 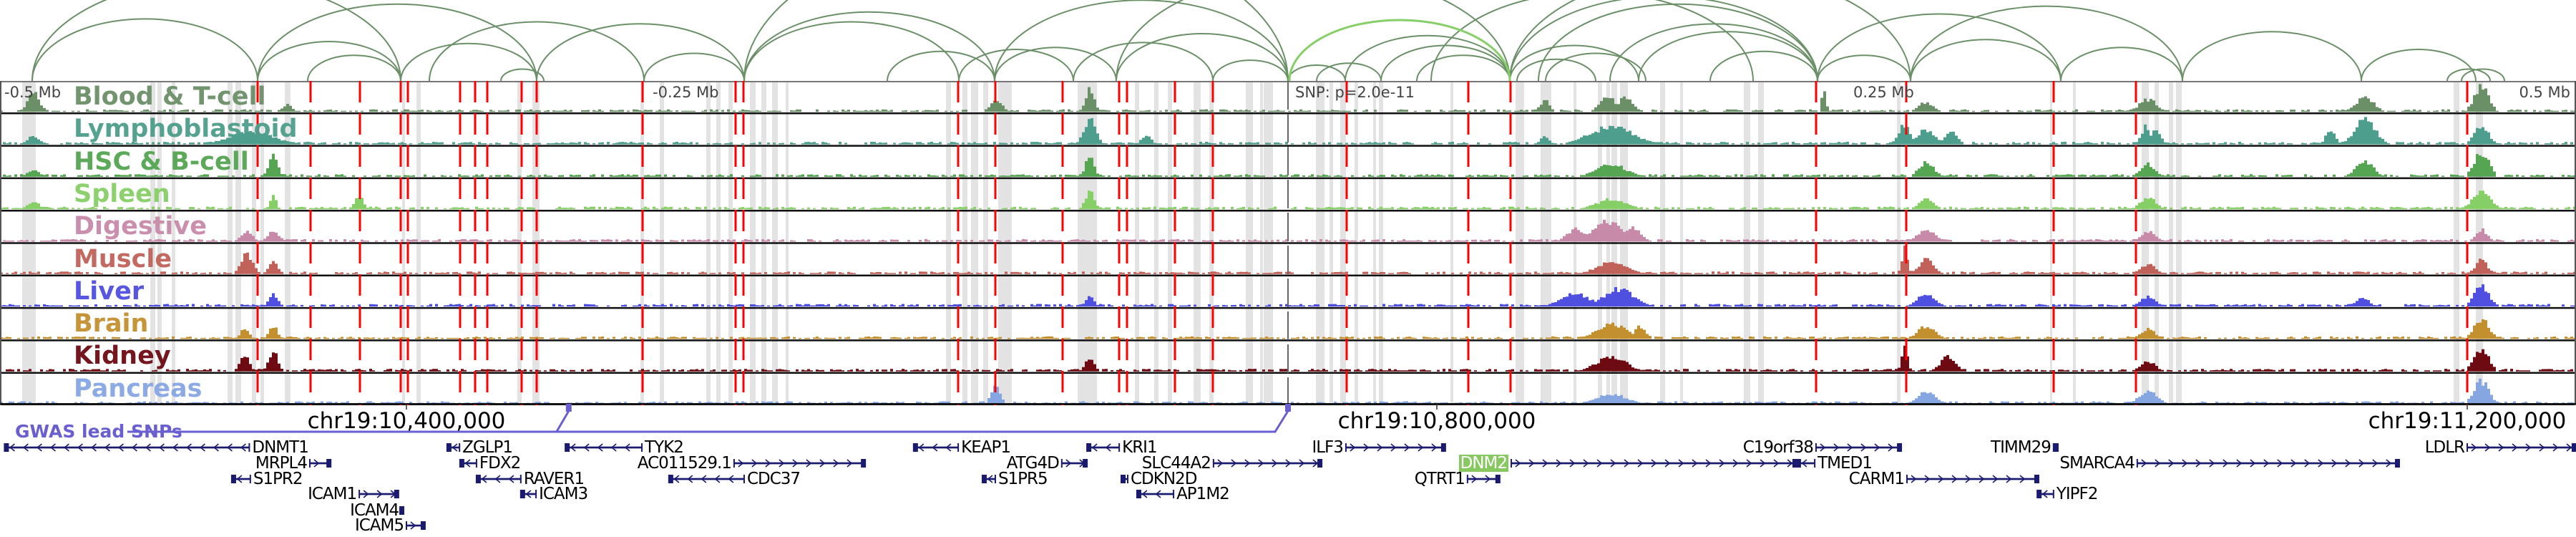 I want to click on track-label: Liver, so click(x=109, y=291).